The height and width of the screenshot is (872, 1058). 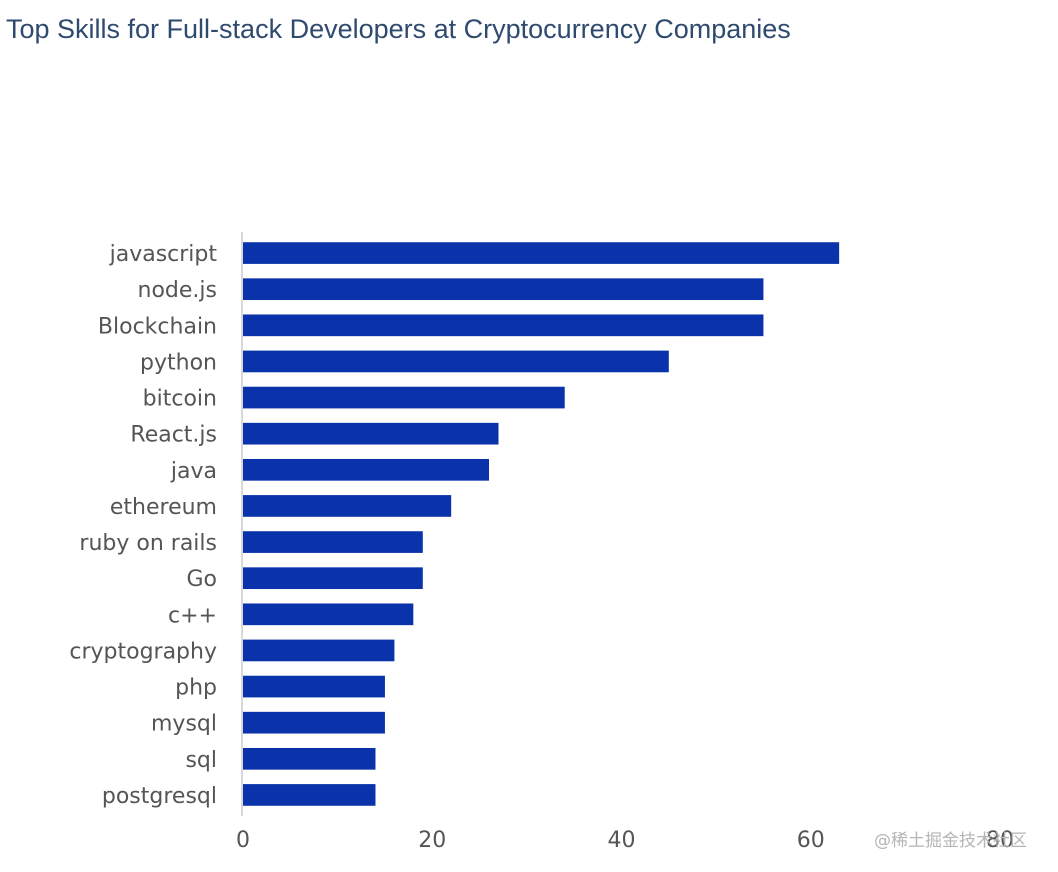 I want to click on bar-postgresql, so click(x=309, y=795).